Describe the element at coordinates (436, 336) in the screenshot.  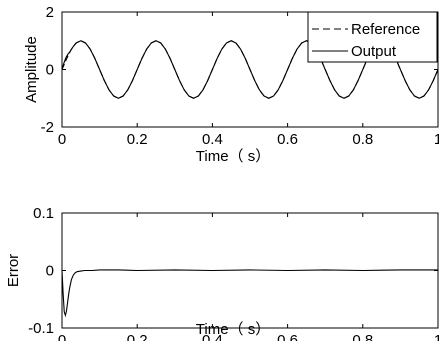
I see `error-x-tick-label: 1` at that location.